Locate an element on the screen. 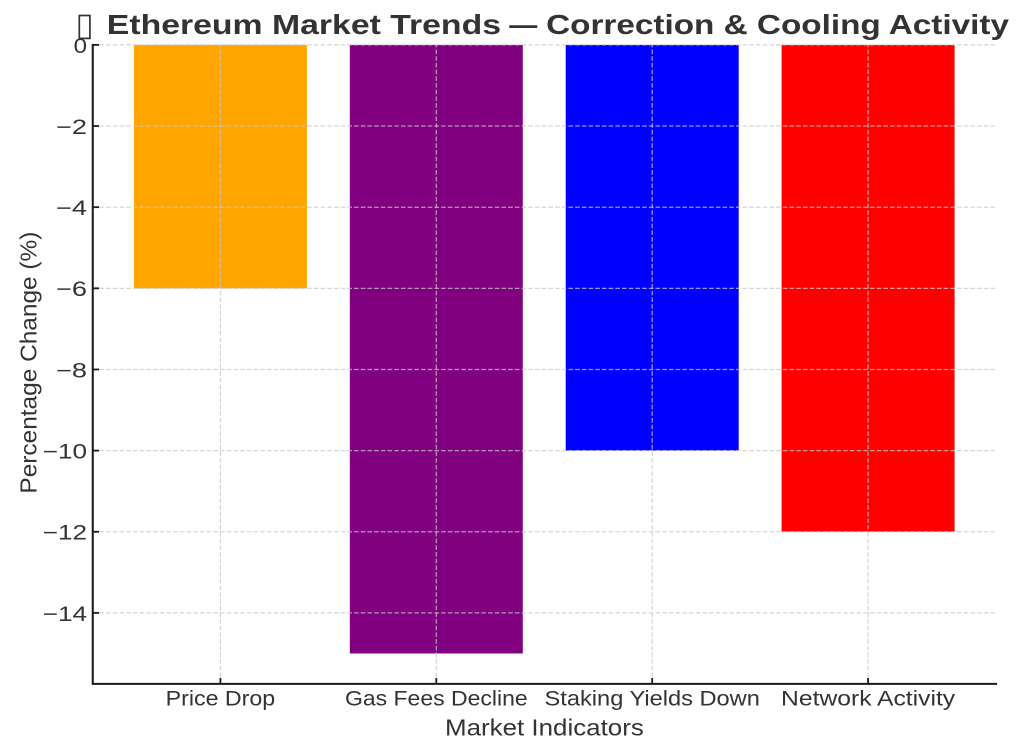 The height and width of the screenshot is (753, 1024). svg-text: −8 is located at coordinates (71, 370).